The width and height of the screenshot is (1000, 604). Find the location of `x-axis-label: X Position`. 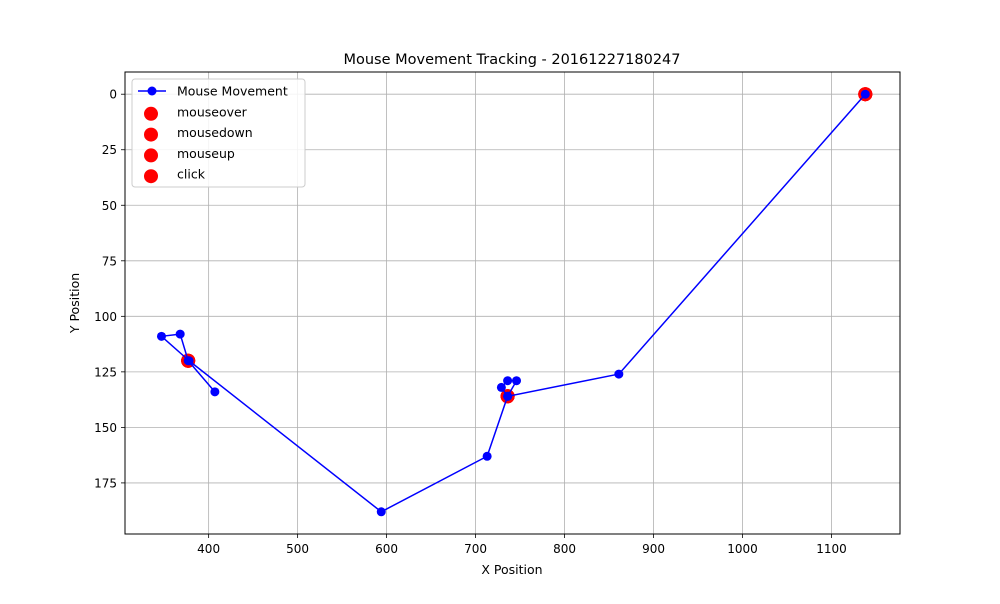

x-axis-label: X Position is located at coordinates (511, 569).